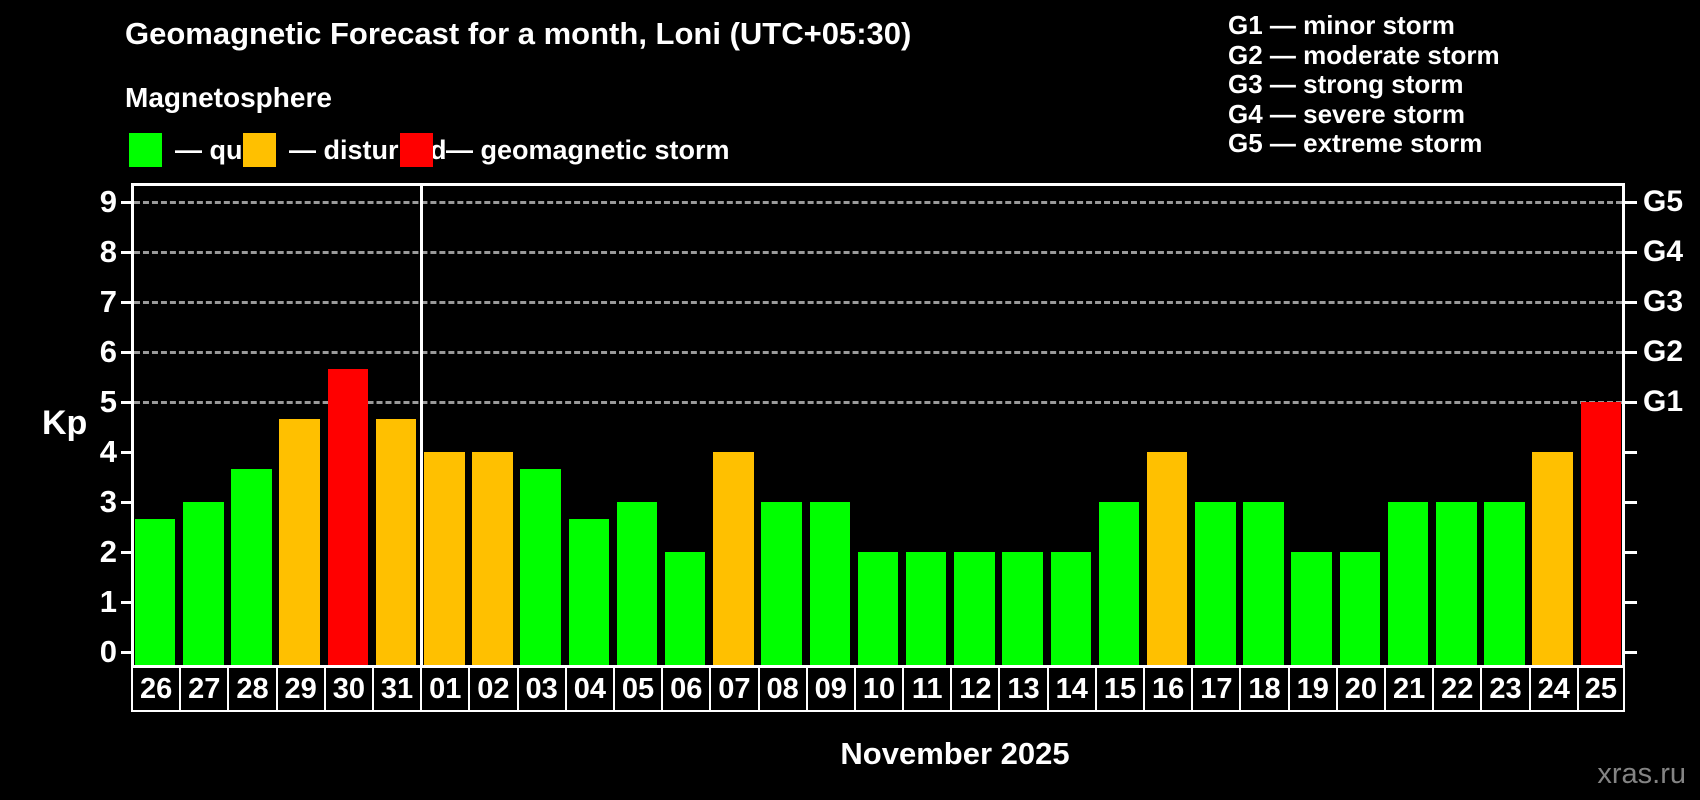 The width and height of the screenshot is (1700, 800). I want to click on day-label-18: 18, so click(1264, 689).